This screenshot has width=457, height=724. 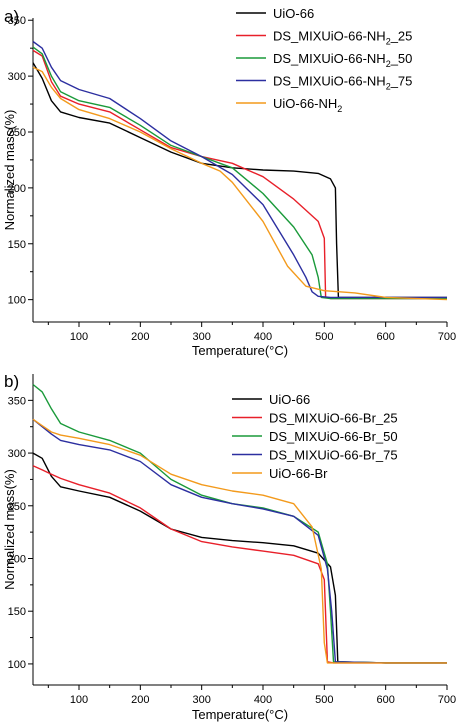 I want to click on legend-label: DS_MIXUiO-66-NH2_50, so click(x=342, y=60).